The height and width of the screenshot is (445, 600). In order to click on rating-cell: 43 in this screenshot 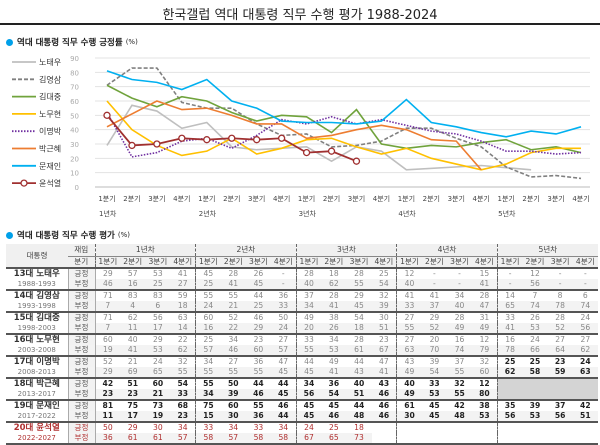, I will do `click(359, 373)`.